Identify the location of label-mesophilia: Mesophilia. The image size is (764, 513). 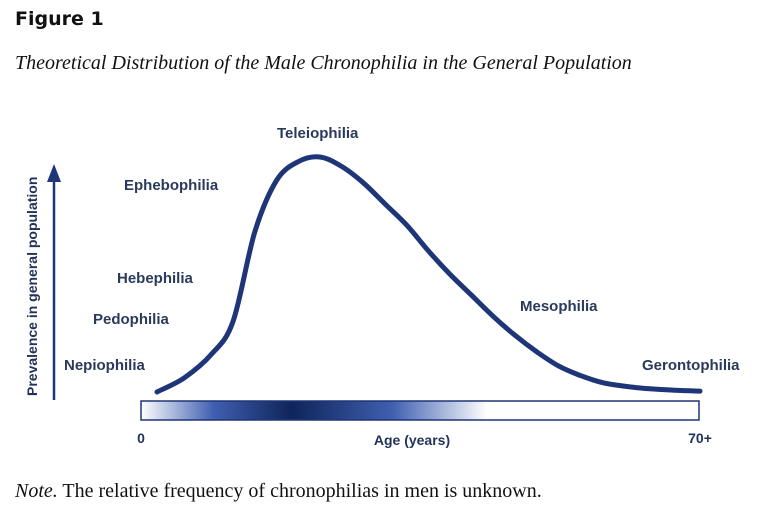
(559, 306).